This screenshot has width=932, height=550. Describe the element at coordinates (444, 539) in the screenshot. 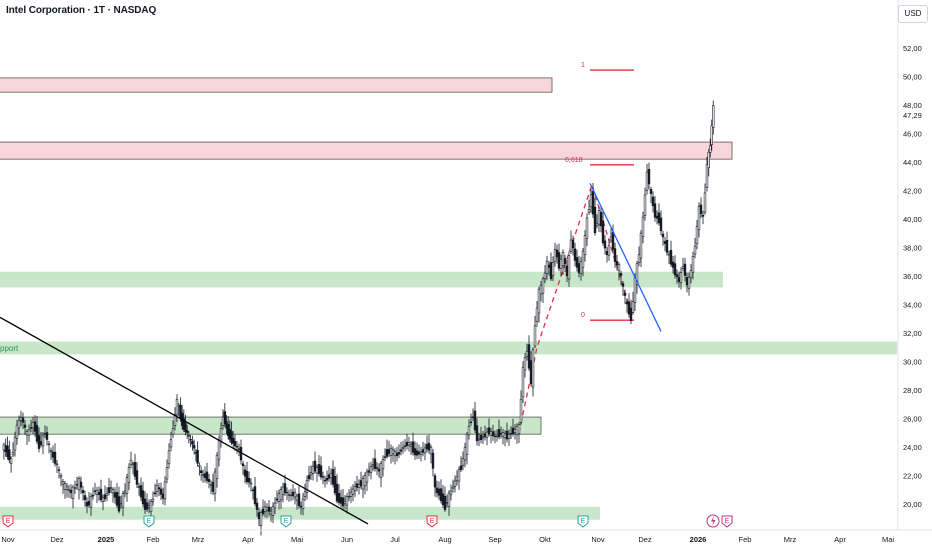

I see `x-tick-label: Aug` at that location.